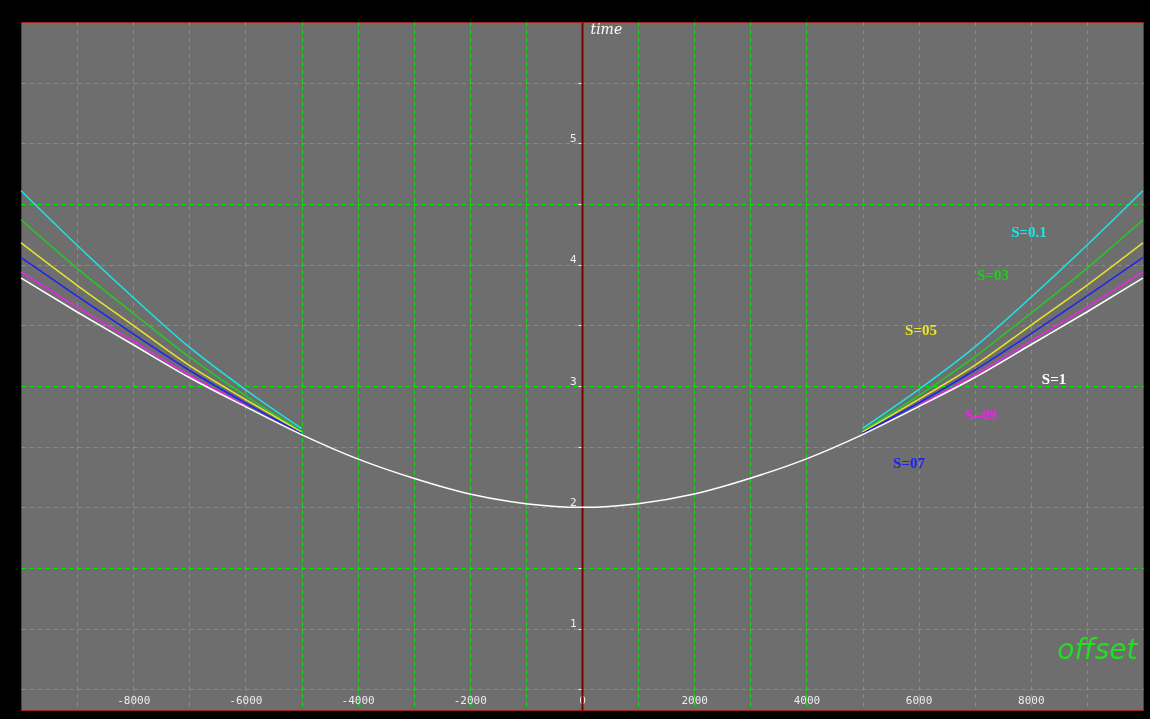  Describe the element at coordinates (606, 28) in the screenshot. I see `y-axis-title: time` at that location.